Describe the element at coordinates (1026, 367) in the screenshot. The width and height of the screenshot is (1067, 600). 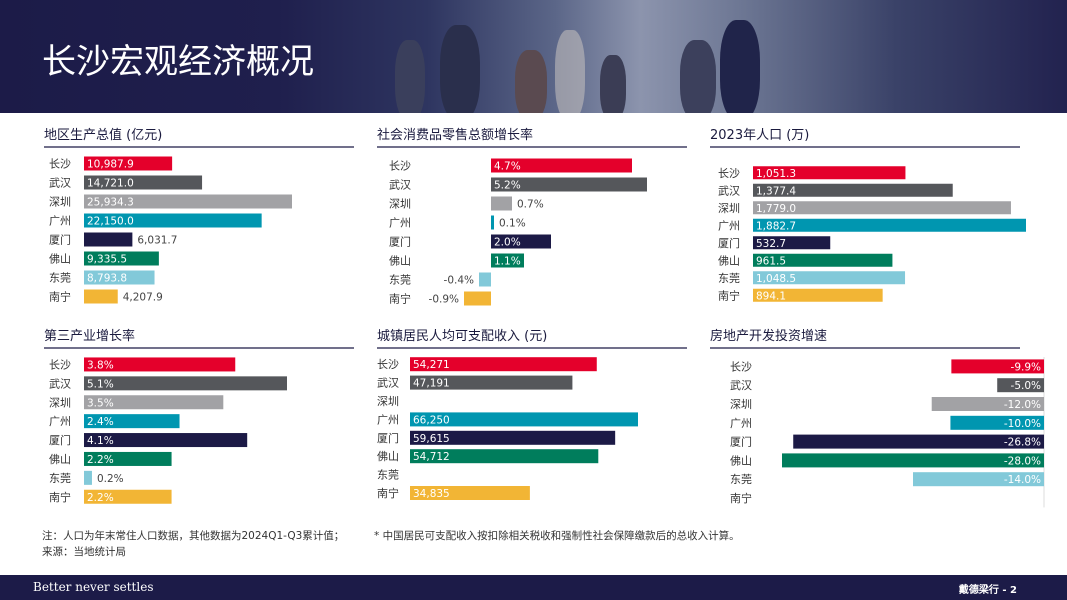
I see `data-label: -9.9%` at that location.